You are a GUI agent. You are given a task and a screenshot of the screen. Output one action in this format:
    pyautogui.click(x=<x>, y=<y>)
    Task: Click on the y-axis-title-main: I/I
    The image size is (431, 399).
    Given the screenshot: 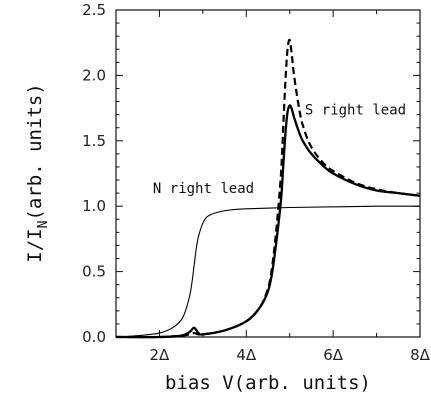 What is the action you would take?
    pyautogui.click(x=35, y=245)
    